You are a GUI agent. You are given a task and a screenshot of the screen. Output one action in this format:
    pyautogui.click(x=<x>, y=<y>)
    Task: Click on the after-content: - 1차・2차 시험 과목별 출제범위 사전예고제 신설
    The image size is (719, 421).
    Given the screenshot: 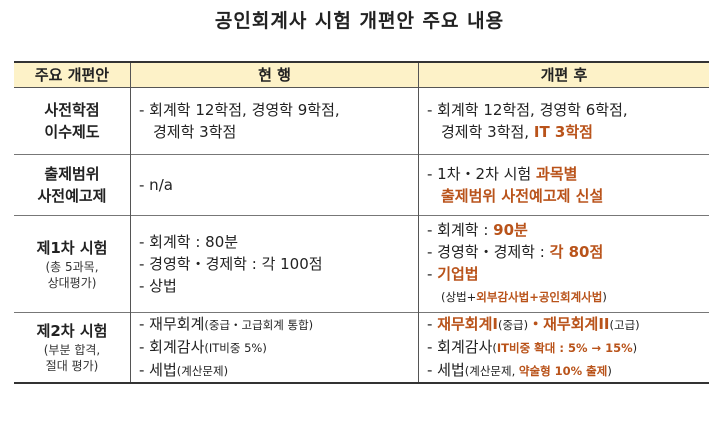 What is the action you would take?
    pyautogui.click(x=564, y=185)
    